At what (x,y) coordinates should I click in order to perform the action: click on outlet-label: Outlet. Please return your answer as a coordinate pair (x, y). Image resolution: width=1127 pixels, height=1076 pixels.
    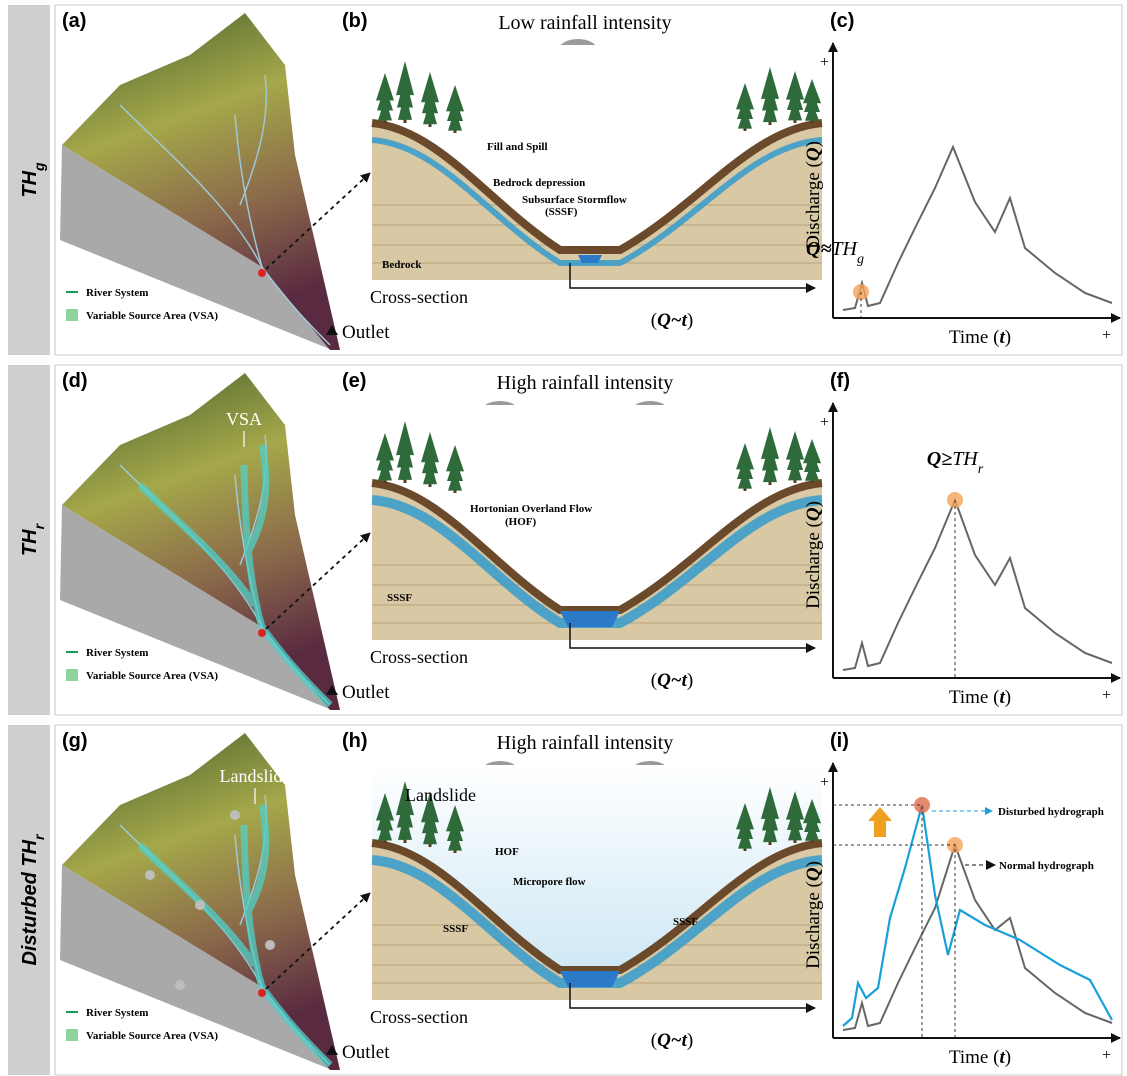
    Looking at the image, I should click on (366, 692).